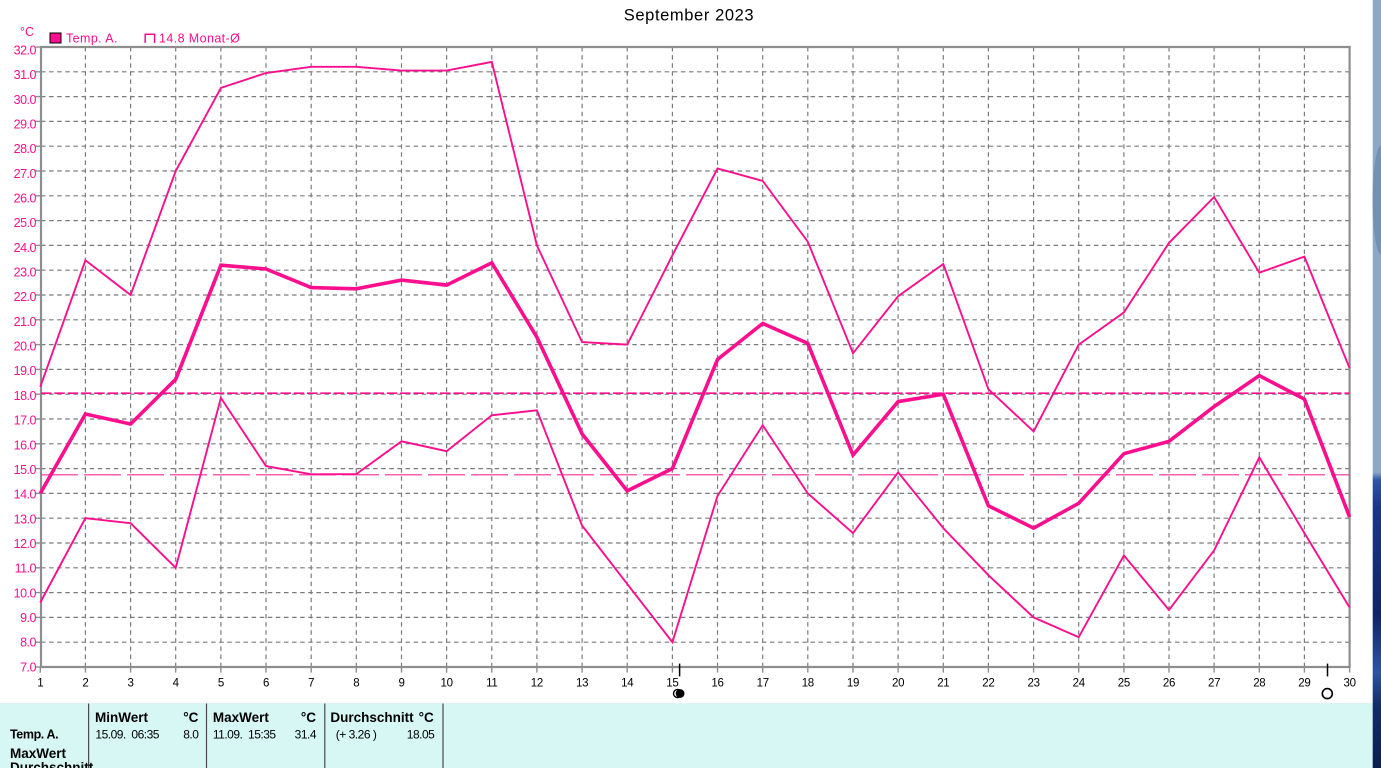 This screenshot has height=768, width=1381. I want to click on svg-text: 21.0, so click(25, 322).